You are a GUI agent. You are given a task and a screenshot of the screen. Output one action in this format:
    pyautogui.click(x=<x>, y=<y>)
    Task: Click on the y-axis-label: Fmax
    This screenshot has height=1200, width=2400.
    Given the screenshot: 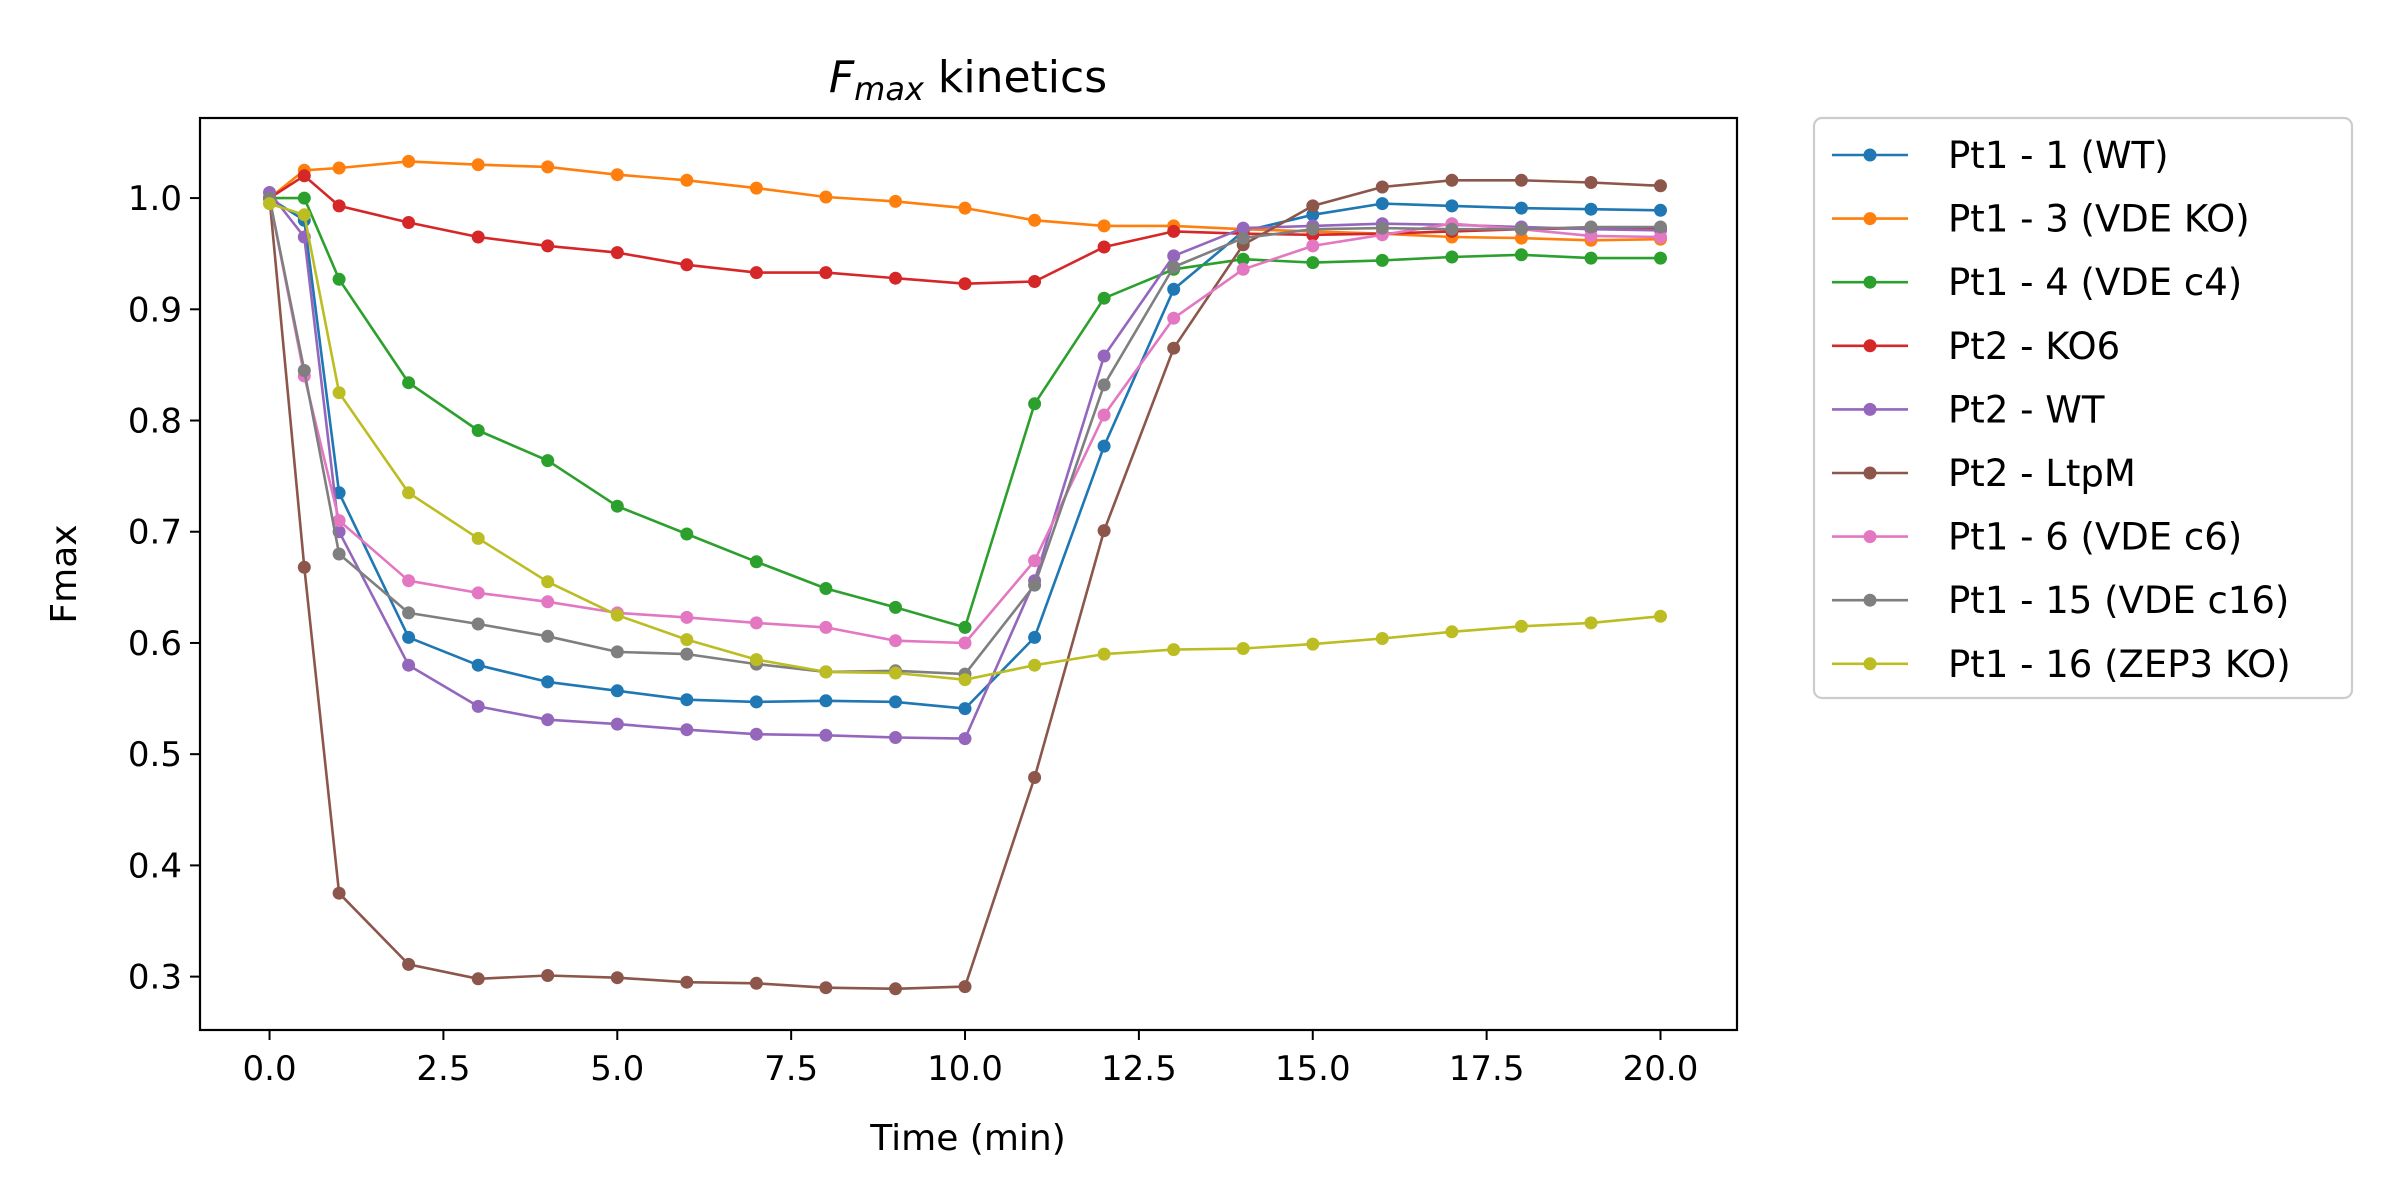 What is the action you would take?
    pyautogui.click(x=64, y=573)
    